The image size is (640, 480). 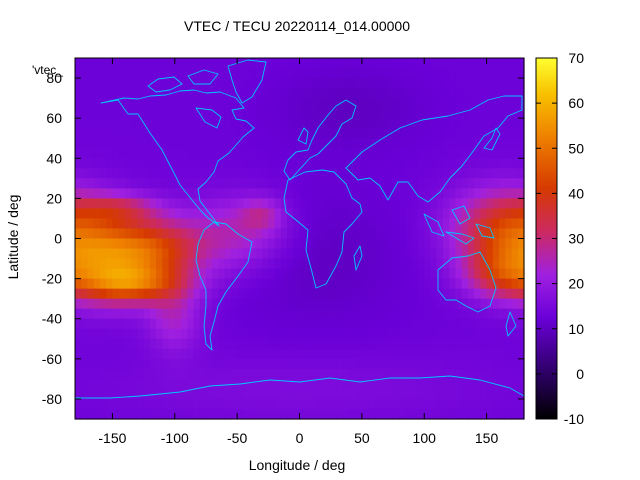 What do you see at coordinates (303, 136) in the screenshot?
I see `coast-britain` at bounding box center [303, 136].